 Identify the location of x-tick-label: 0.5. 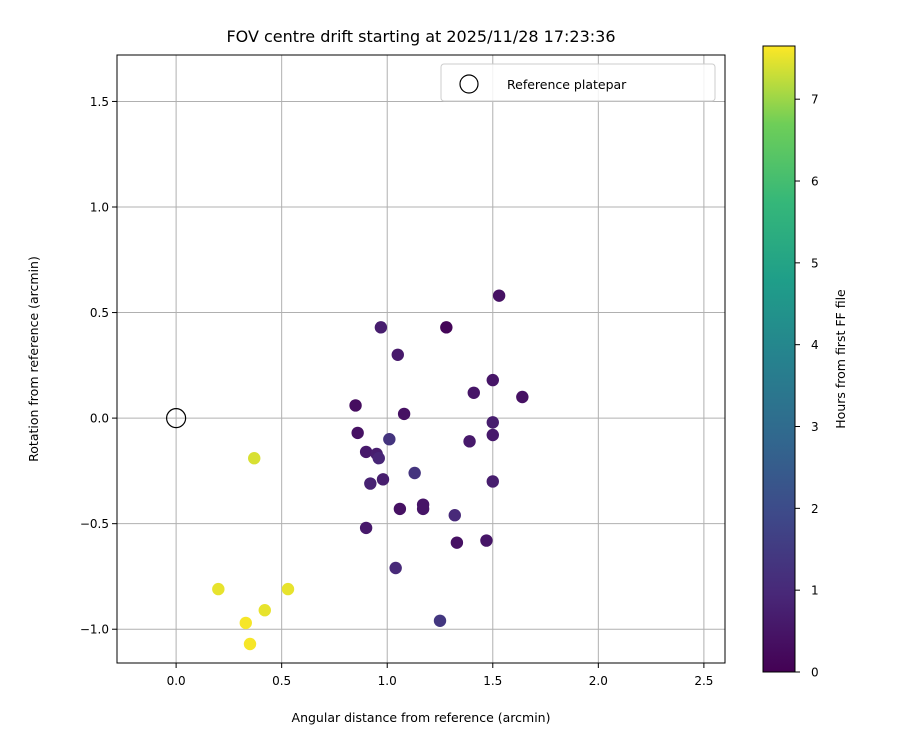
(281, 681).